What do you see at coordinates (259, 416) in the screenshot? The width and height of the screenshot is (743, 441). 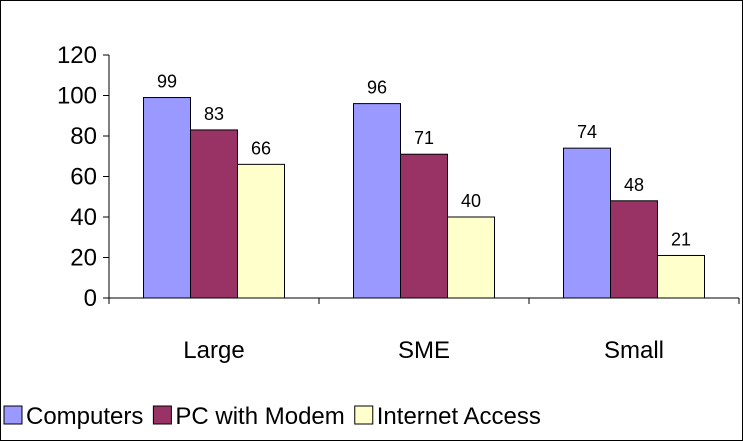 I see `legend-label: PC with Modem` at bounding box center [259, 416].